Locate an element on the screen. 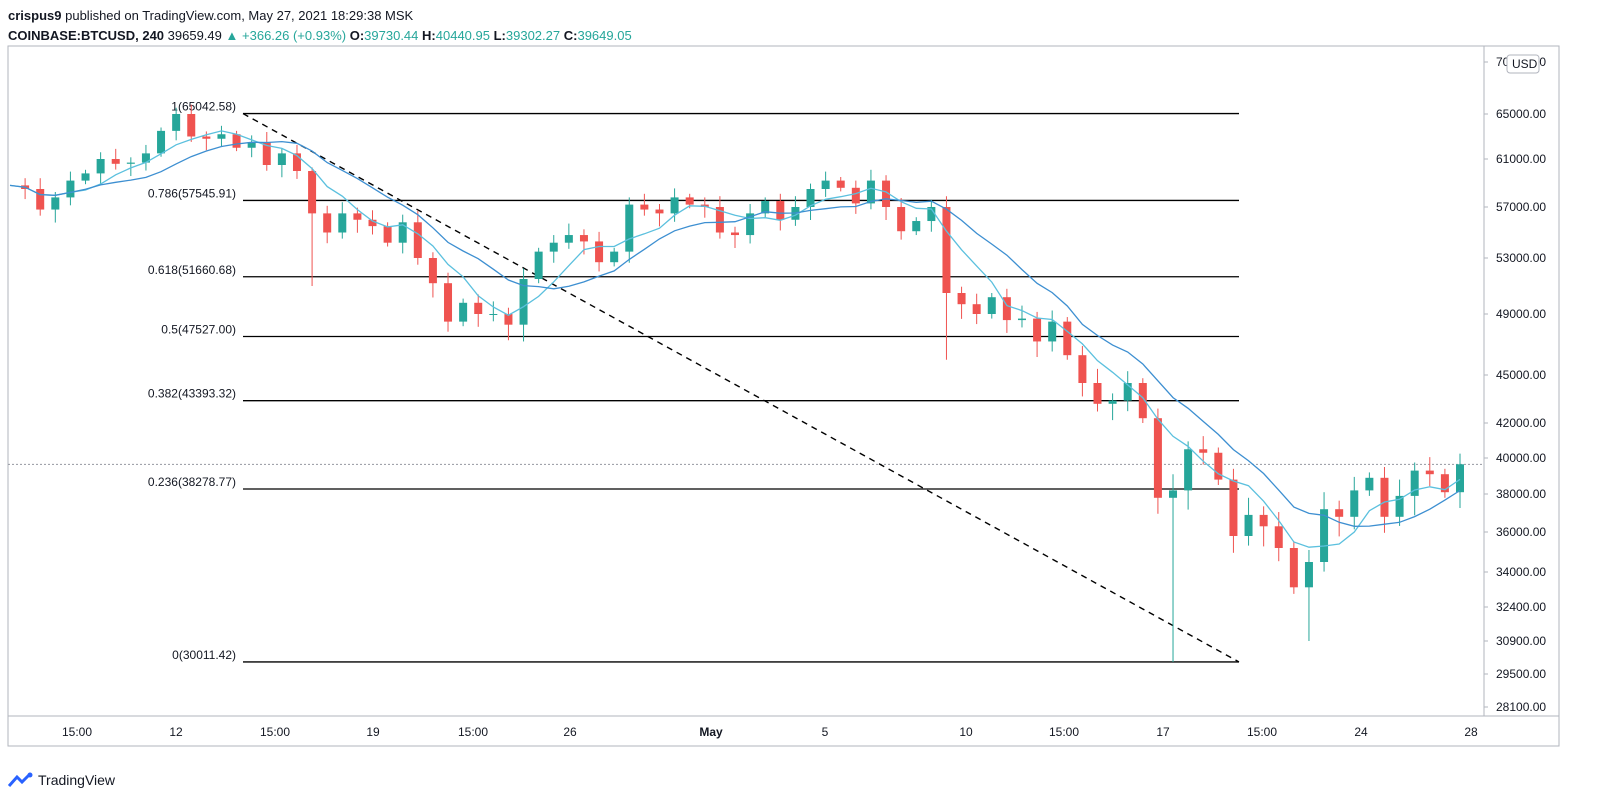 This screenshot has width=1600, height=803. fib-level-label: 1(65042.58) is located at coordinates (203, 107).